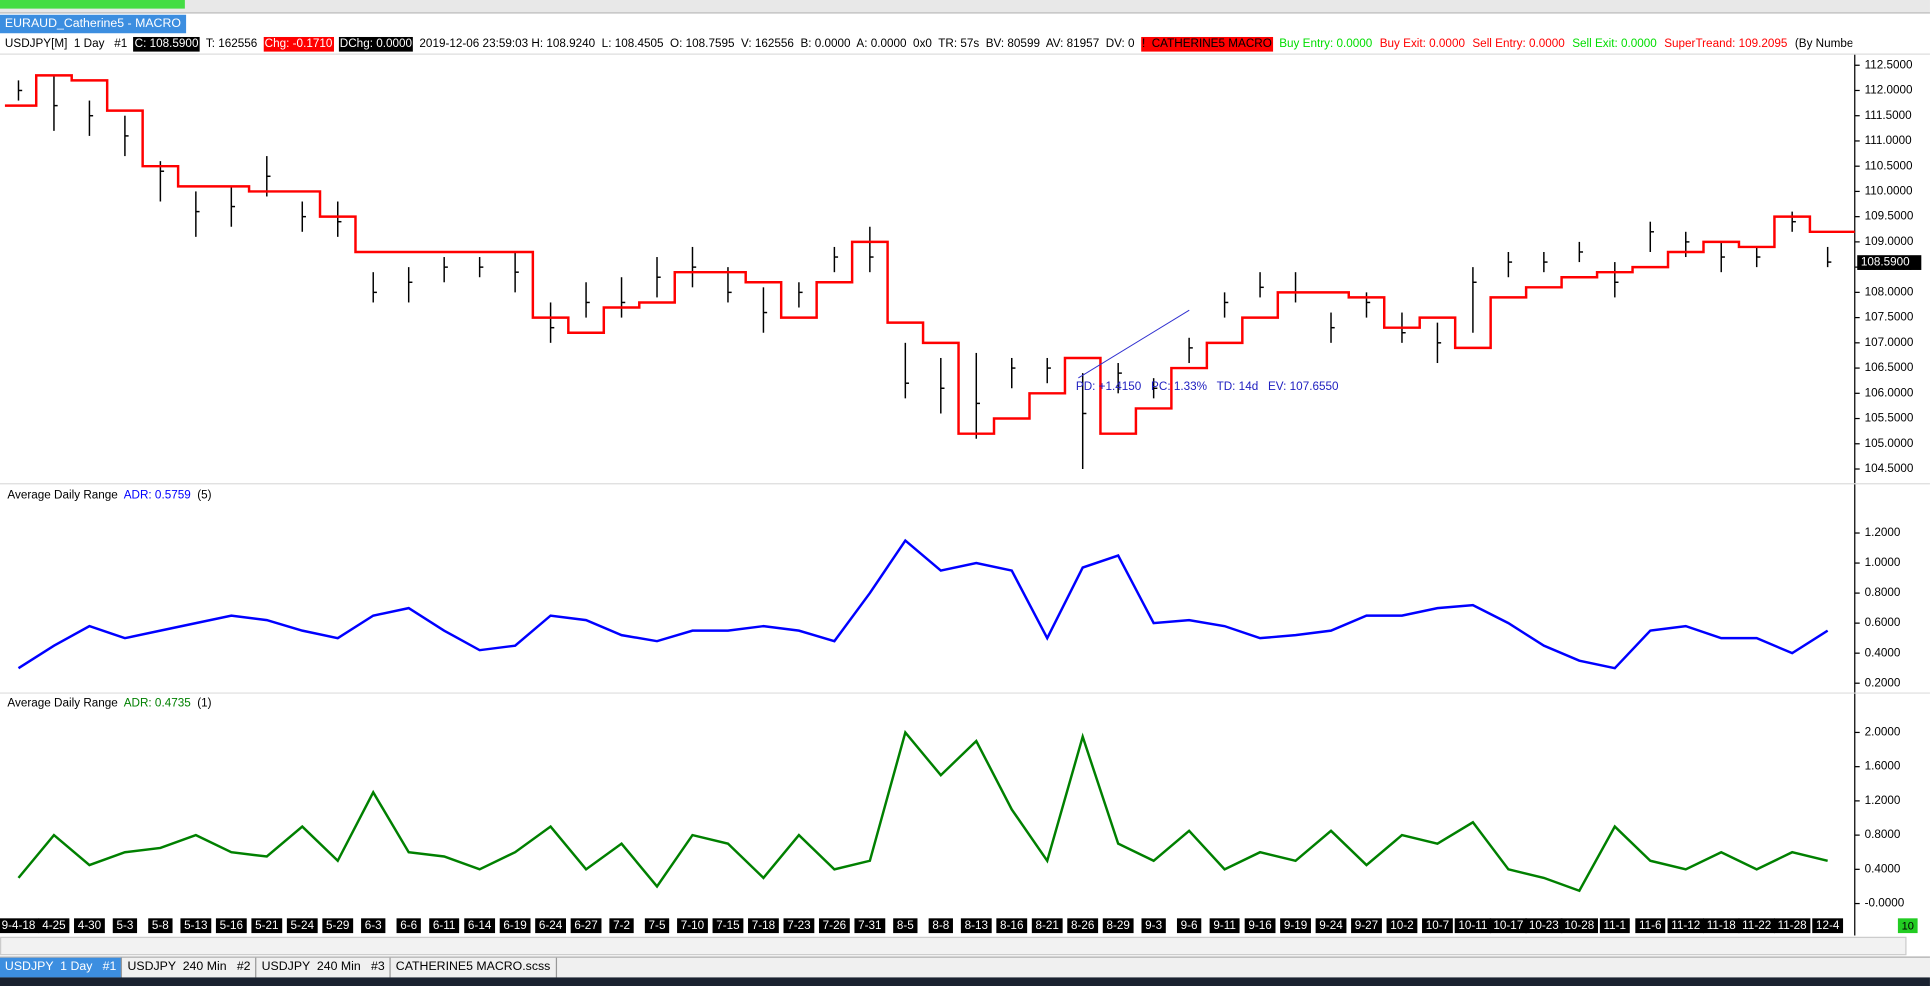 The width and height of the screenshot is (1930, 986). I want to click on tab: USDJPY 240 Min #3, so click(324, 967).